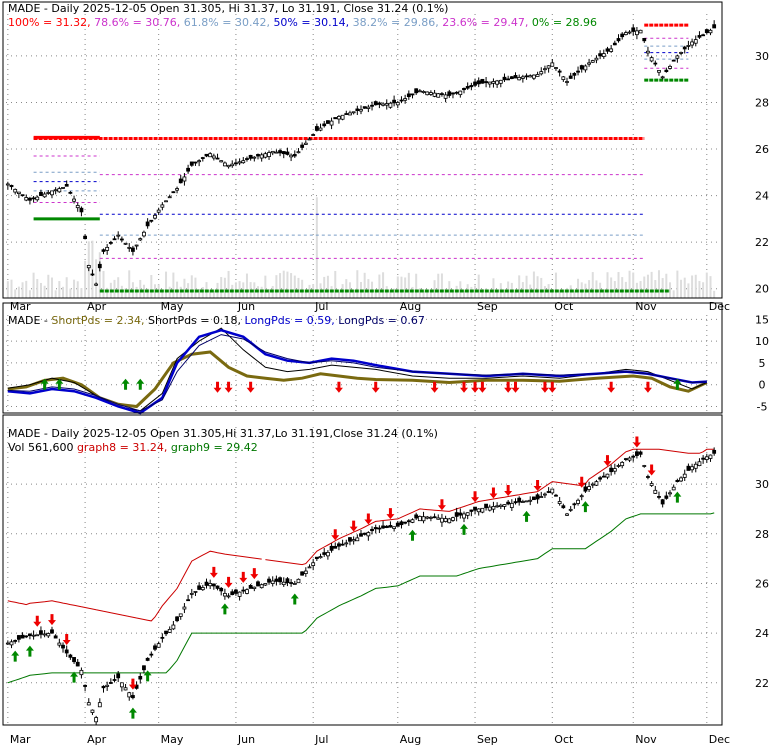 The image size is (780, 745). What do you see at coordinates (246, 739) in the screenshot?
I see `x-tick-label-bottom: Jun` at bounding box center [246, 739].